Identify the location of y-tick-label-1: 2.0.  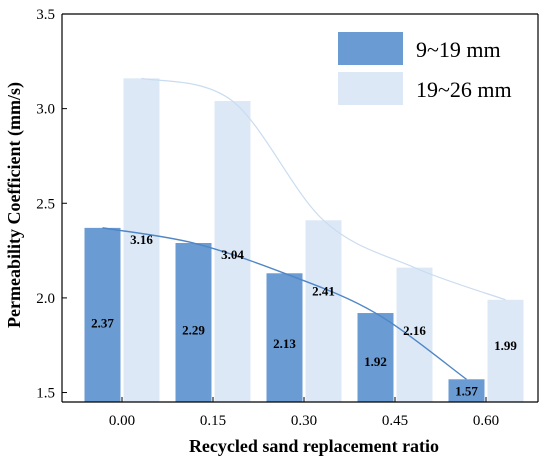
(45, 299).